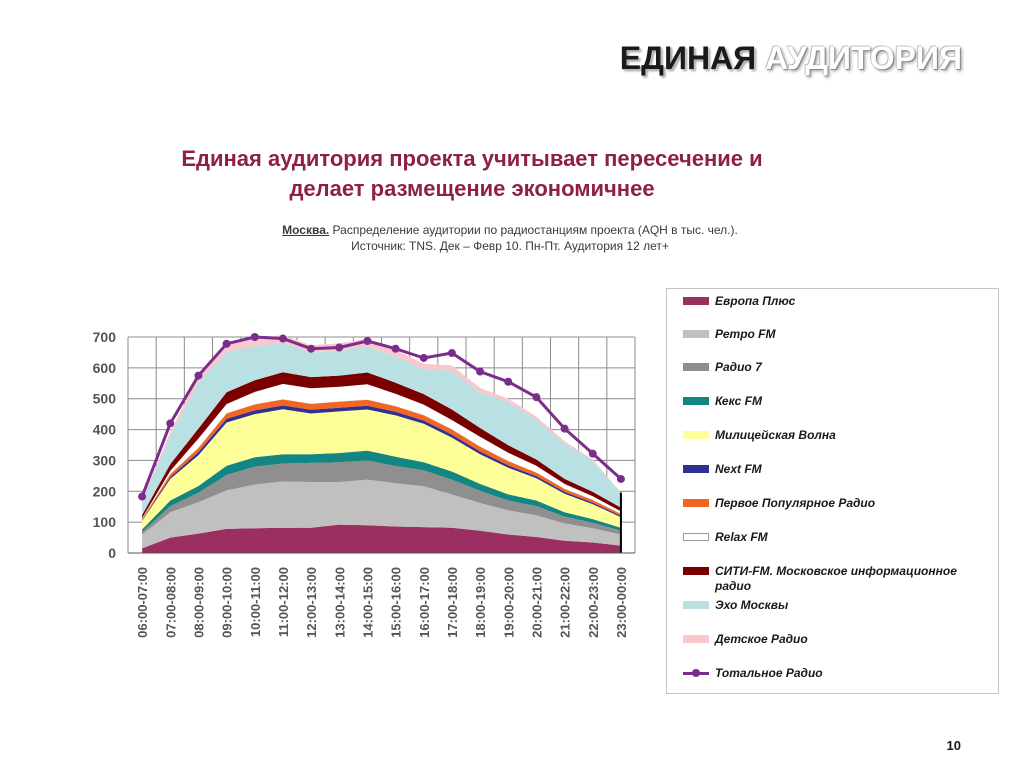  Describe the element at coordinates (838, 605) in the screenshot. I see `legend-item-9: Эхо Москвы` at that location.